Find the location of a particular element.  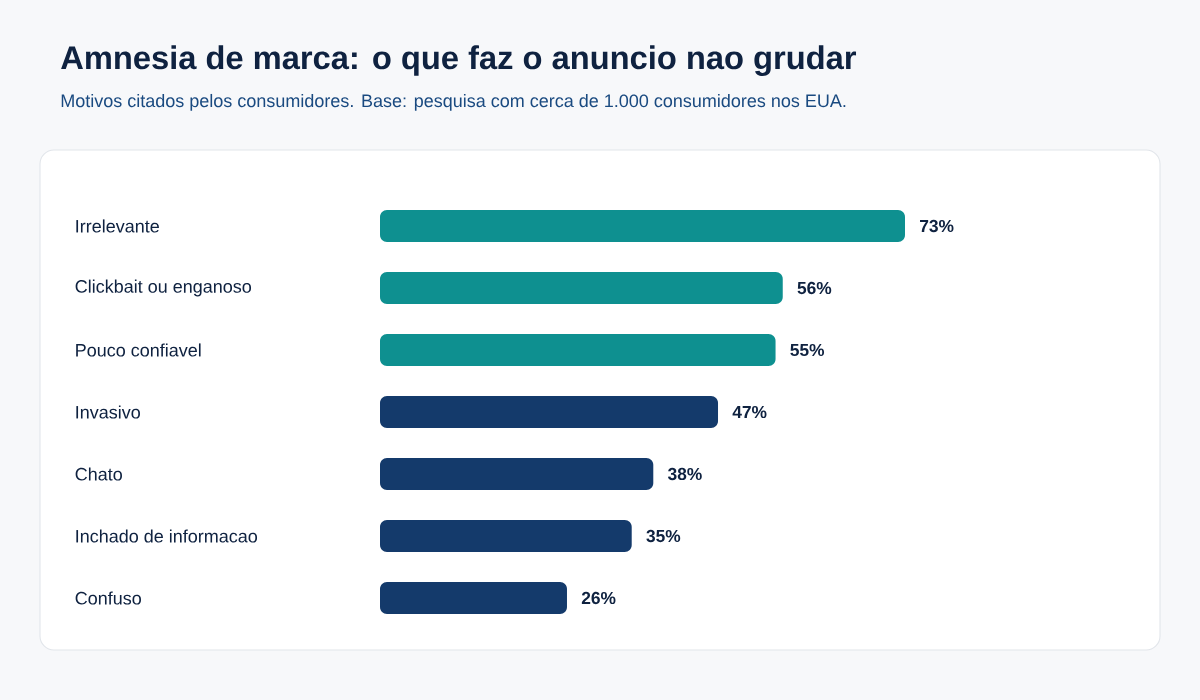

data-label: 38% is located at coordinates (684, 474).